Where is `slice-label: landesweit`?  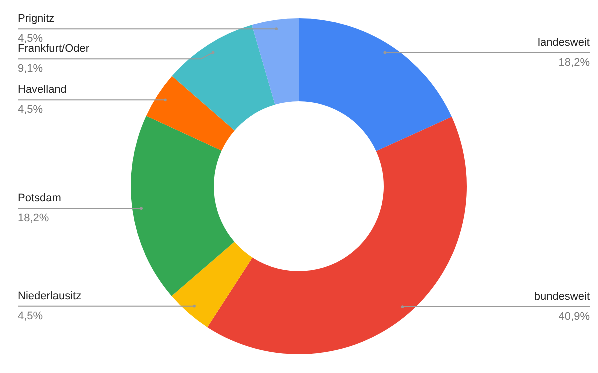 slice-label: landesweit is located at coordinates (564, 42).